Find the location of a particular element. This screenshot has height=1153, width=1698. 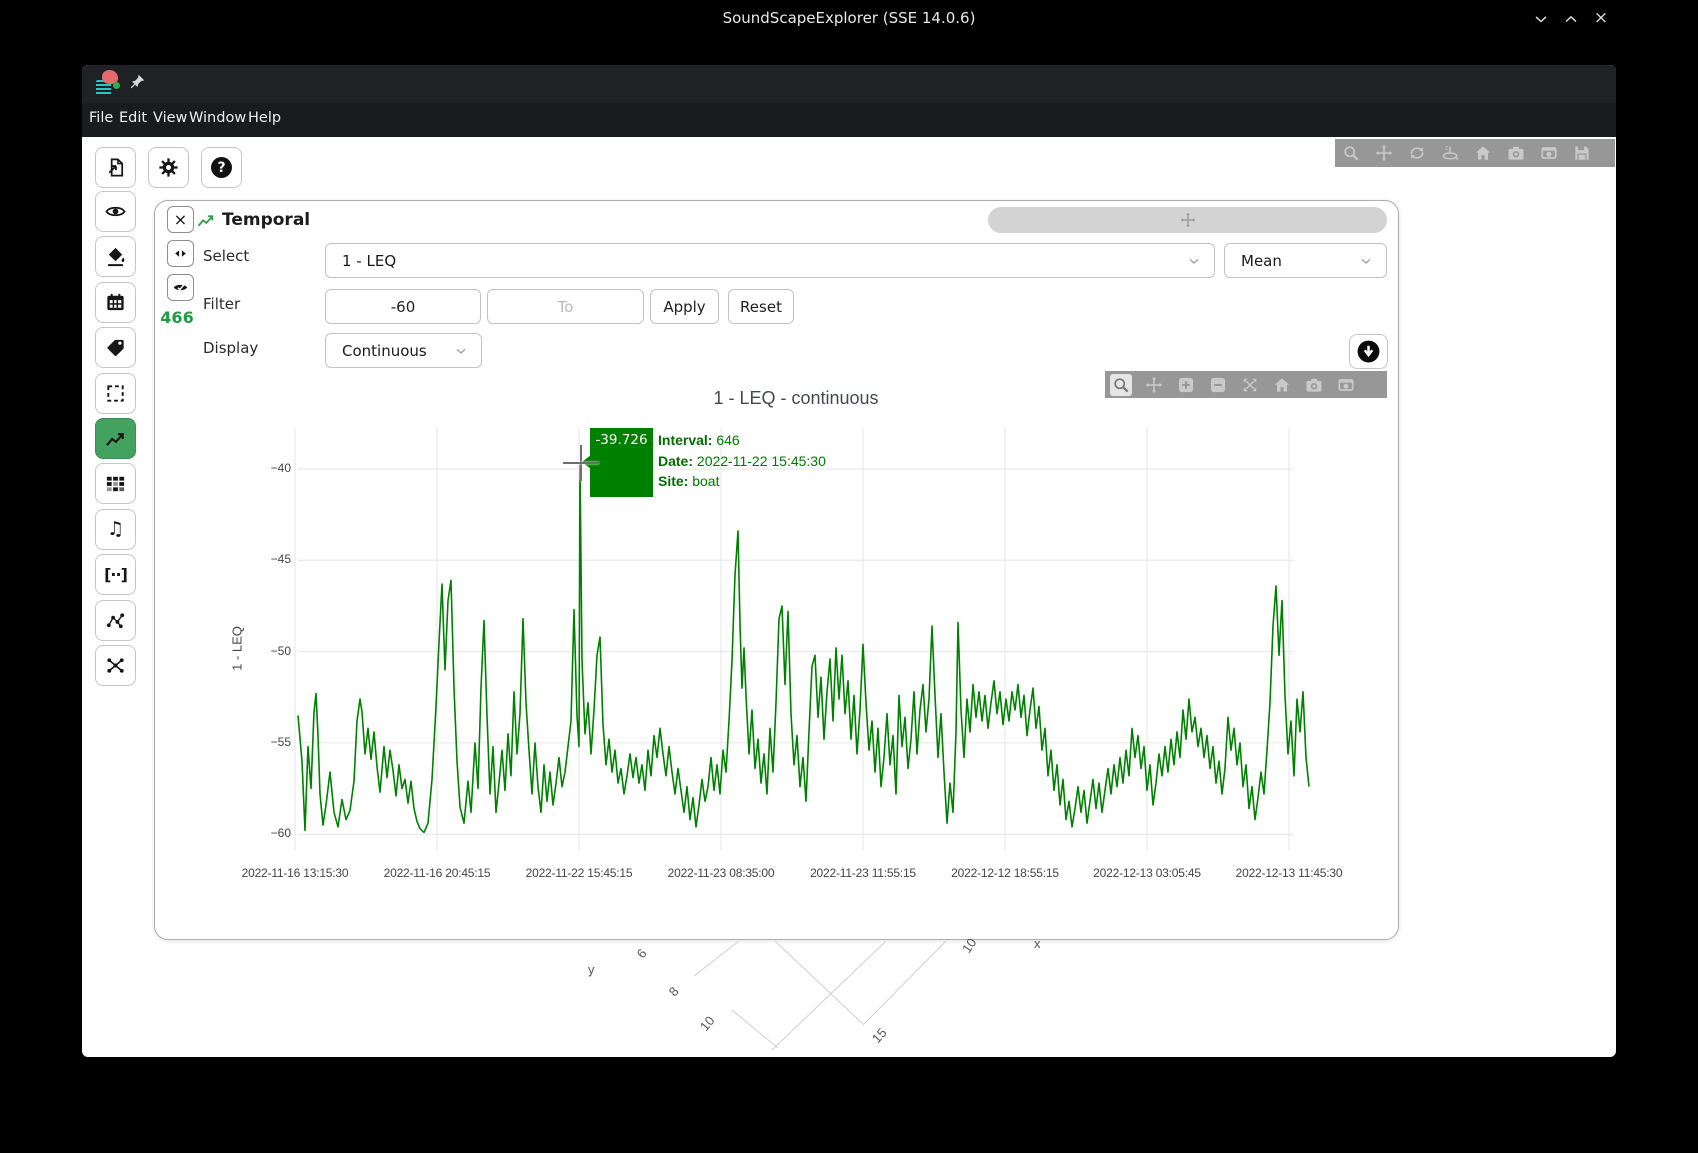

music-icon: ♫ is located at coordinates (115, 528).